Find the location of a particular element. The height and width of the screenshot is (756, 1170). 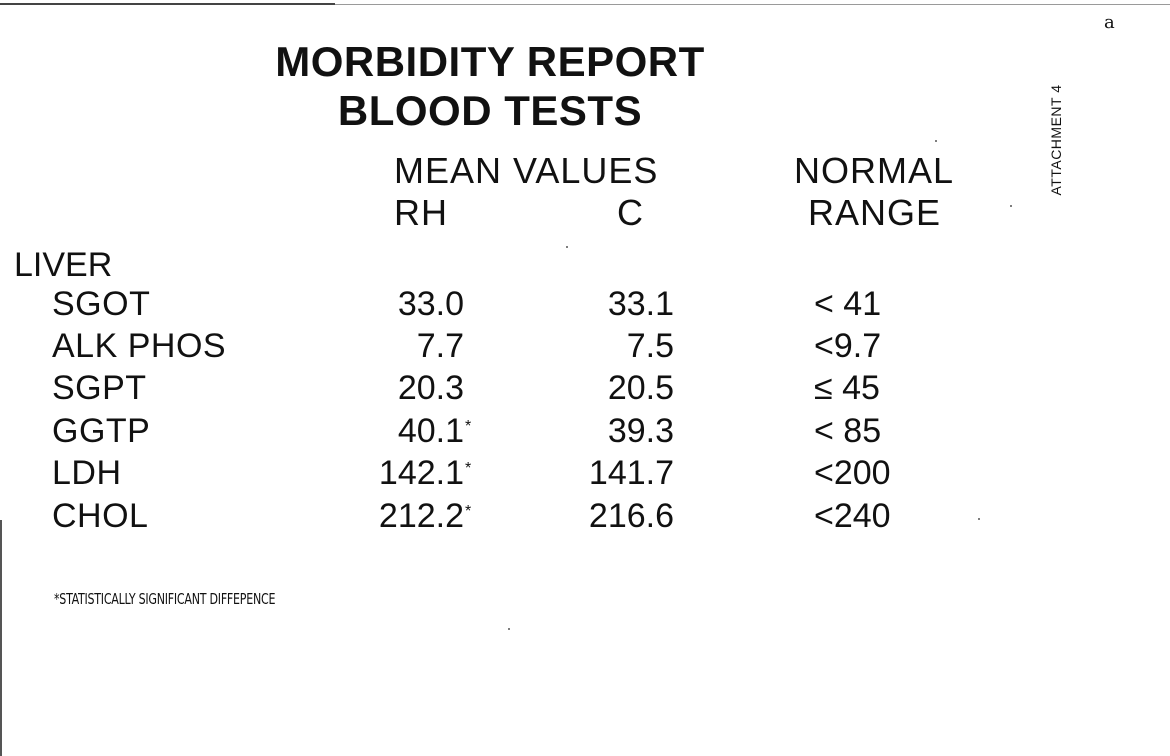

report-title: MORBIDITY REPORT is located at coordinates (490, 61).